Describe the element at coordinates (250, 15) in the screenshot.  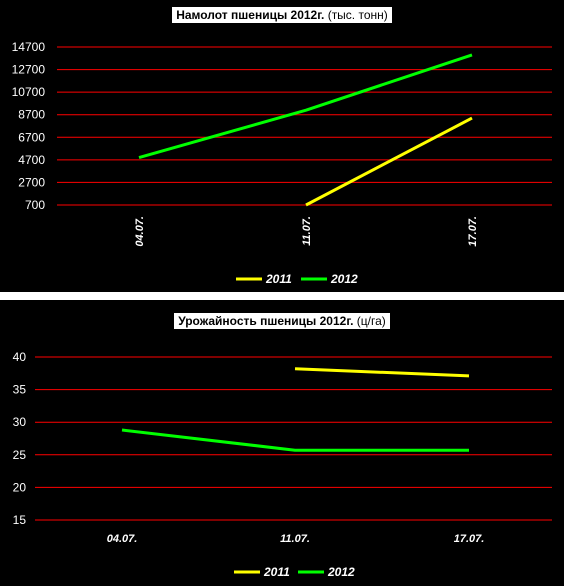
I see `chart-title-main: Намолот пшеницы 2012г.` at that location.